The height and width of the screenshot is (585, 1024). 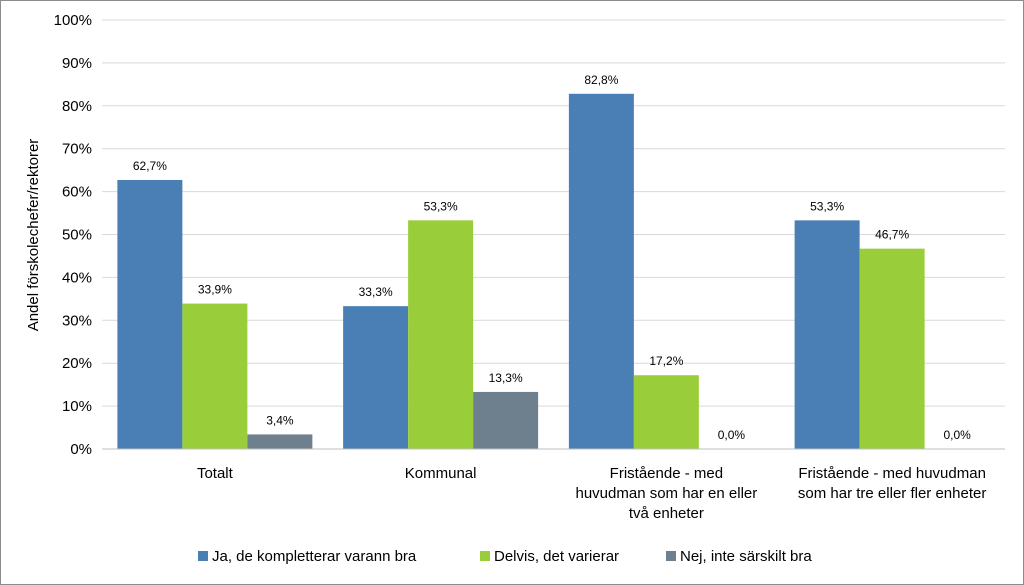 I want to click on category-label-line: Fristående - med huvudman, so click(x=892, y=473).